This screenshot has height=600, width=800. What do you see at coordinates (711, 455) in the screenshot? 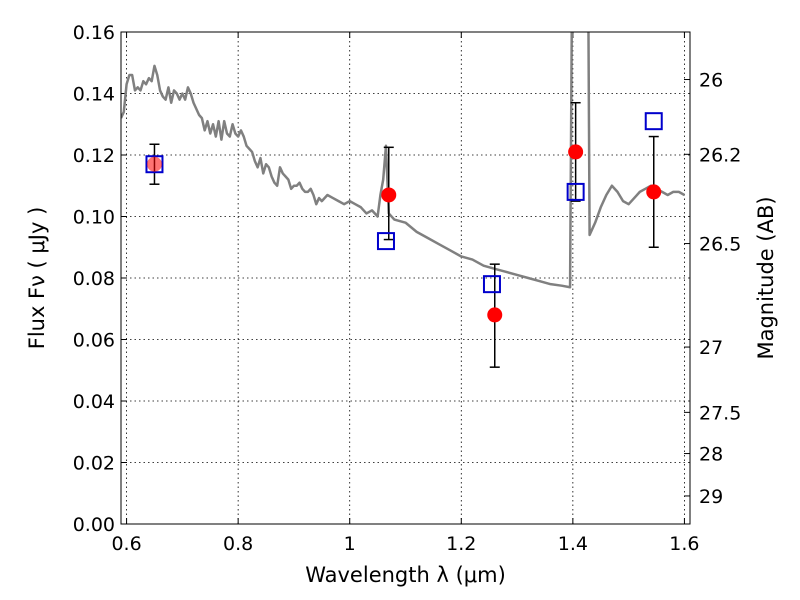
I see `magnitude-tick-label: 28` at bounding box center [711, 455].